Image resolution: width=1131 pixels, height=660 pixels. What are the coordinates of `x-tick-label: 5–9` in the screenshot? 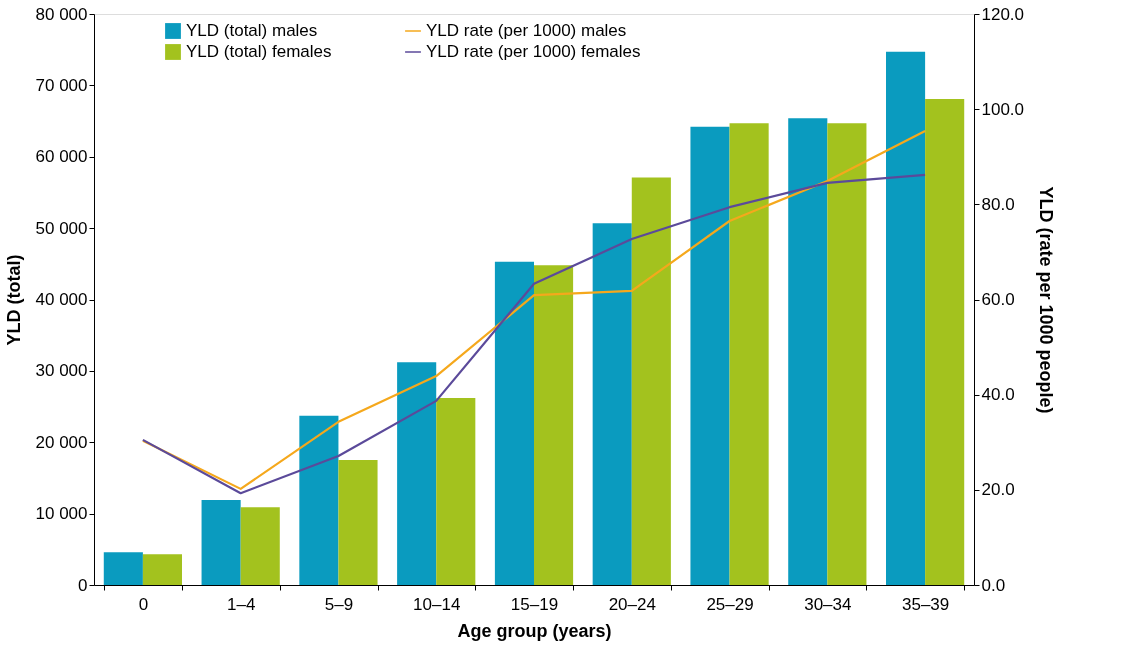 It's located at (339, 604).